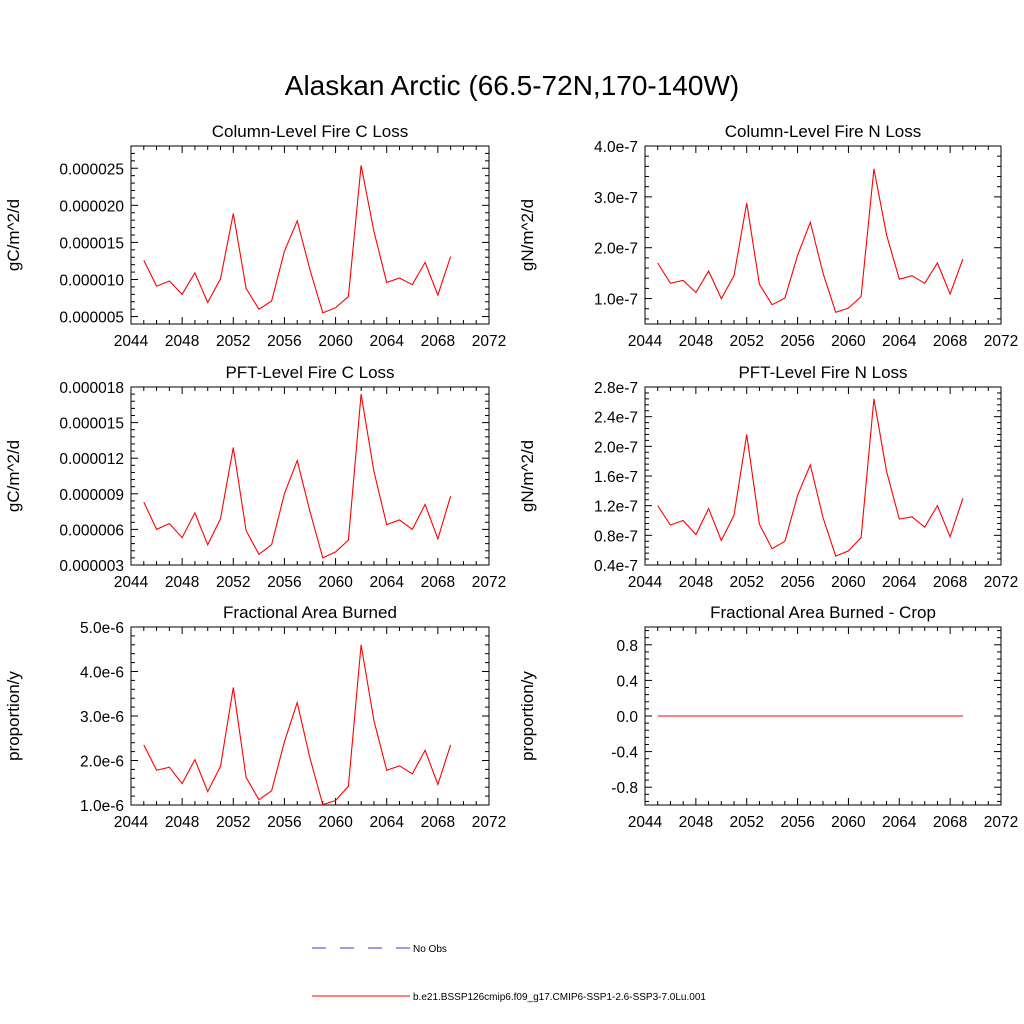 The height and width of the screenshot is (1024, 1024). I want to click on panel-title: PFT-Level Fire C Loss, so click(309, 372).